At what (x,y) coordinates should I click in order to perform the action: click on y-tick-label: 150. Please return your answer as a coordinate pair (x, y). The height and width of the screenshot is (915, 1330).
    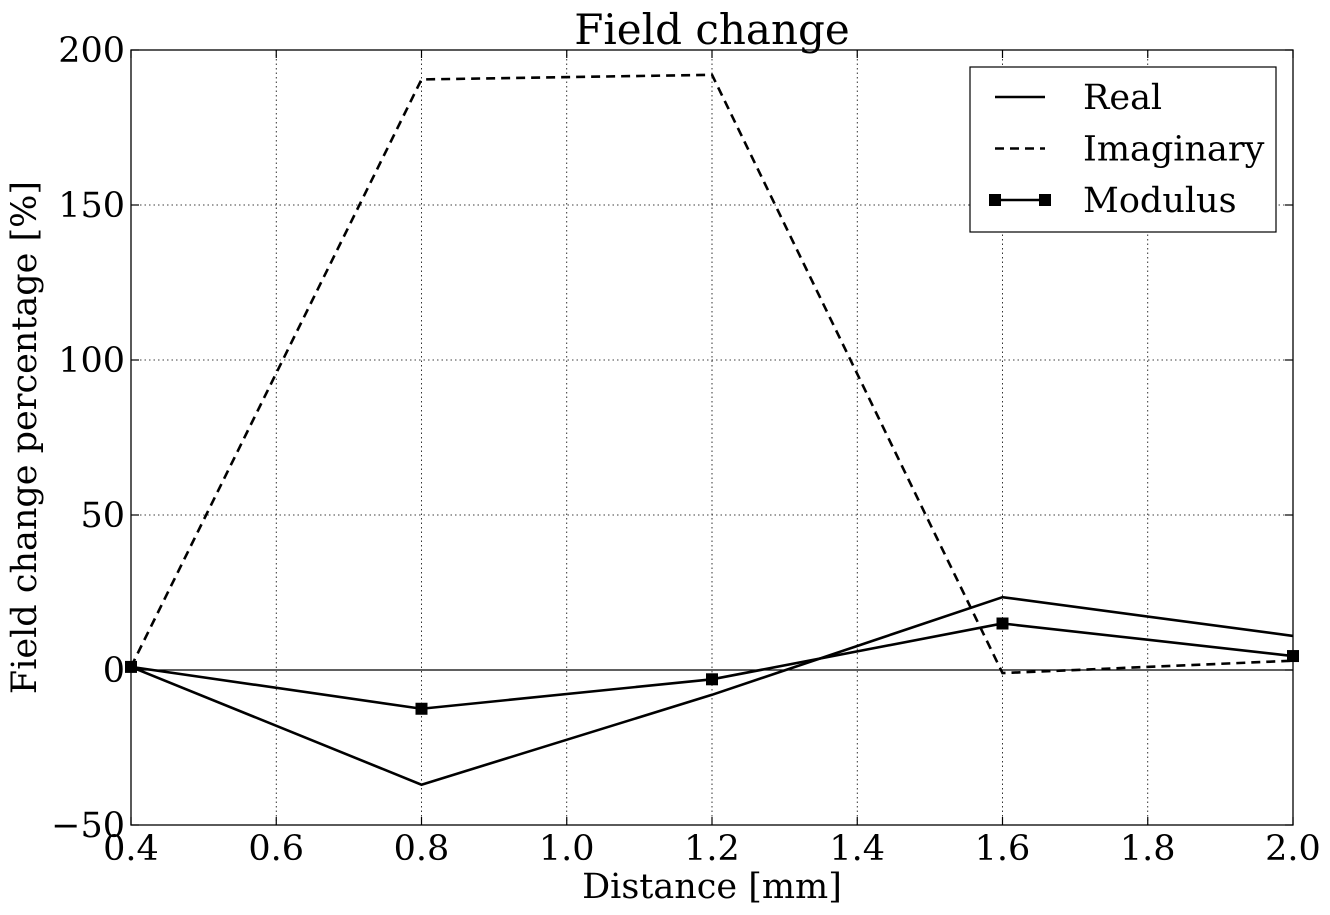
    Looking at the image, I should click on (91, 206).